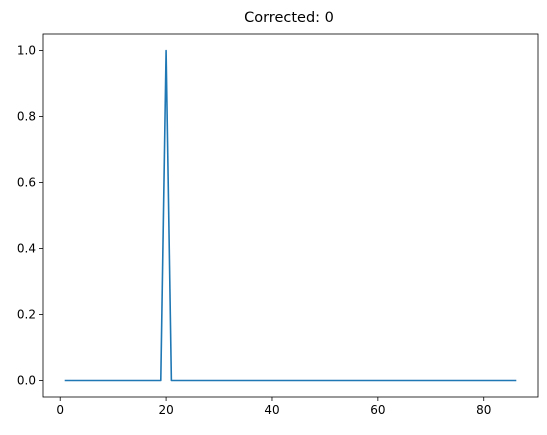 The height and width of the screenshot is (435, 547). What do you see at coordinates (26, 381) in the screenshot?
I see `y-tick-label: 0.0` at bounding box center [26, 381].